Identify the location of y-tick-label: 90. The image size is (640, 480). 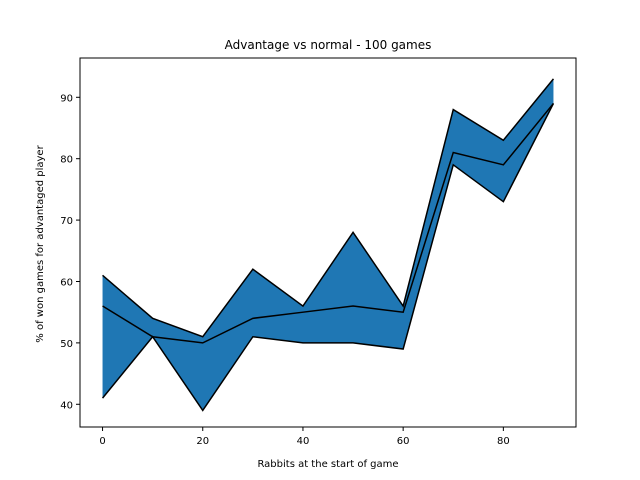
(66, 98).